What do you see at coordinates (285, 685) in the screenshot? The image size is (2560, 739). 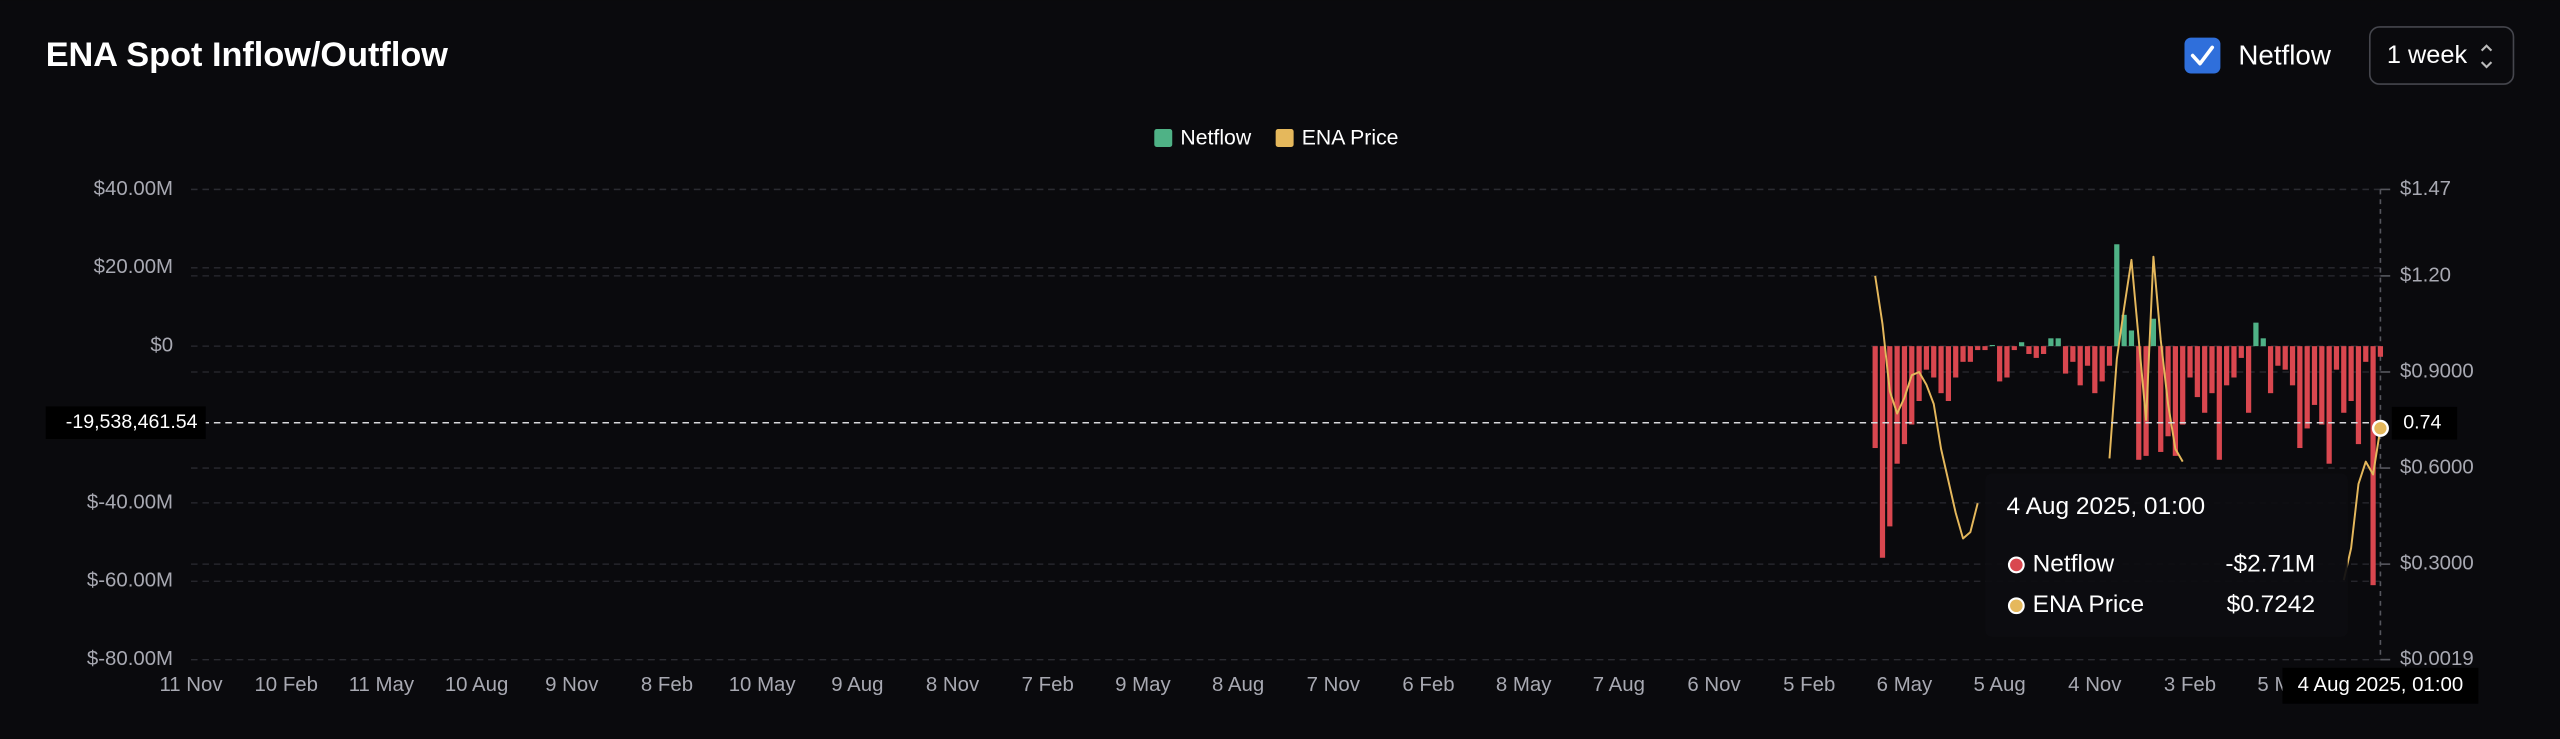 I see `x-tick-label: 10 Feb` at bounding box center [285, 685].